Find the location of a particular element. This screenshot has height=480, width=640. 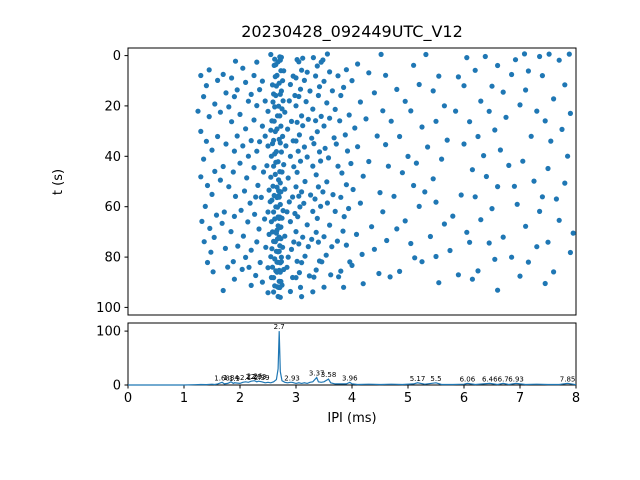

x-tick-label: 0 is located at coordinates (128, 398).